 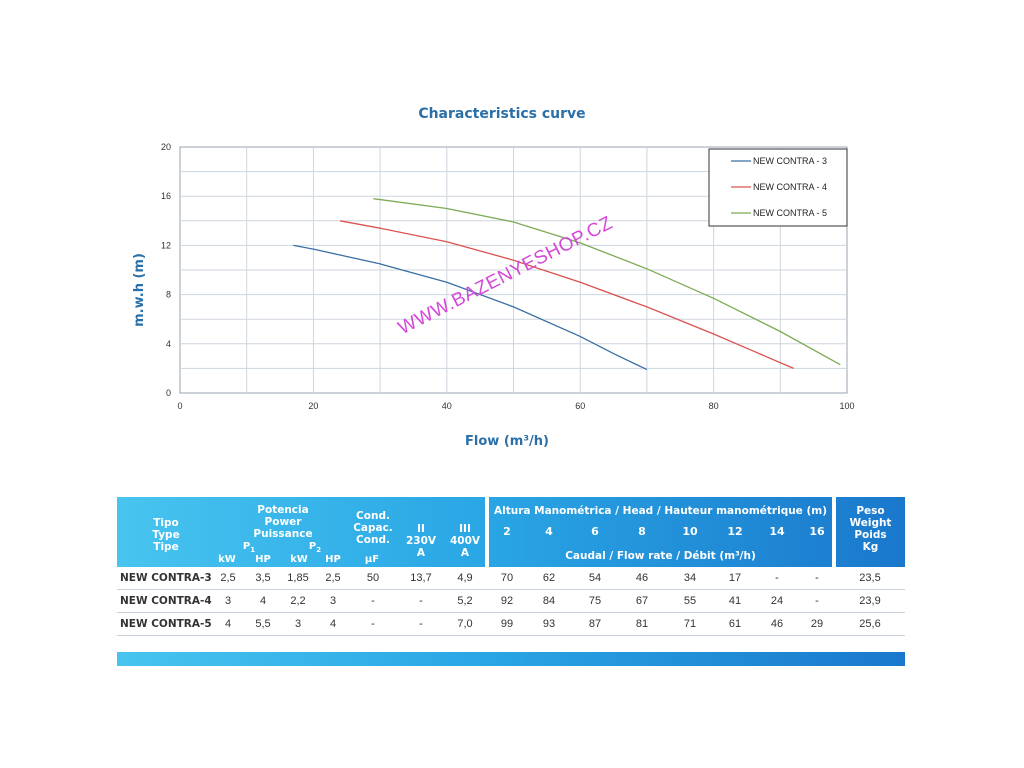 I want to click on header-230v-line: 230V, so click(x=421, y=541).